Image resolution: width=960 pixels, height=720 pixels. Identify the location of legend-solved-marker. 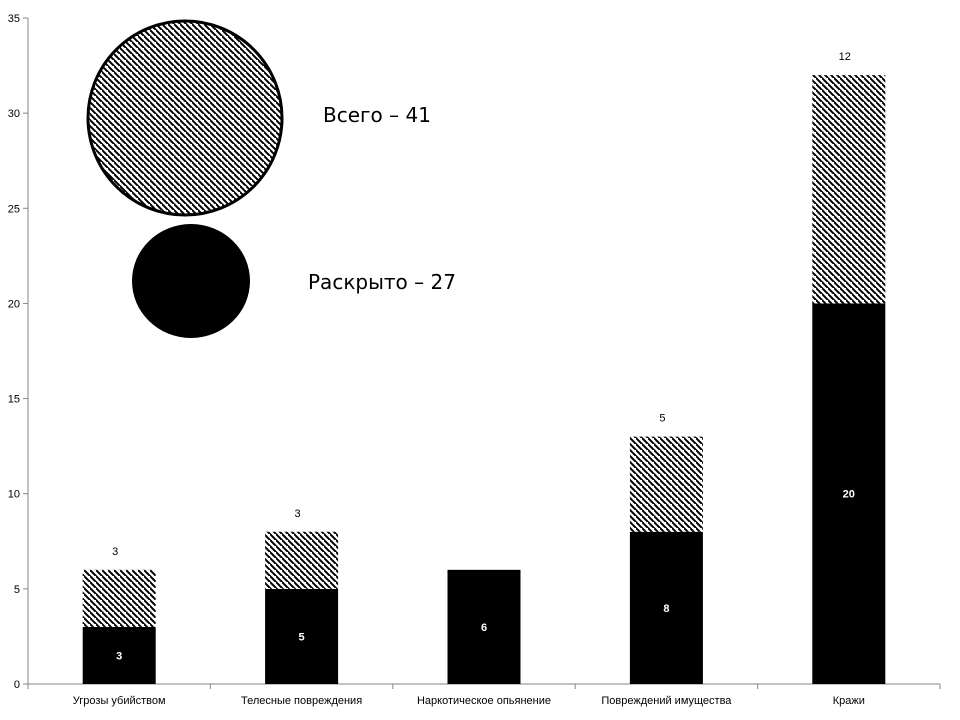
(191, 281).